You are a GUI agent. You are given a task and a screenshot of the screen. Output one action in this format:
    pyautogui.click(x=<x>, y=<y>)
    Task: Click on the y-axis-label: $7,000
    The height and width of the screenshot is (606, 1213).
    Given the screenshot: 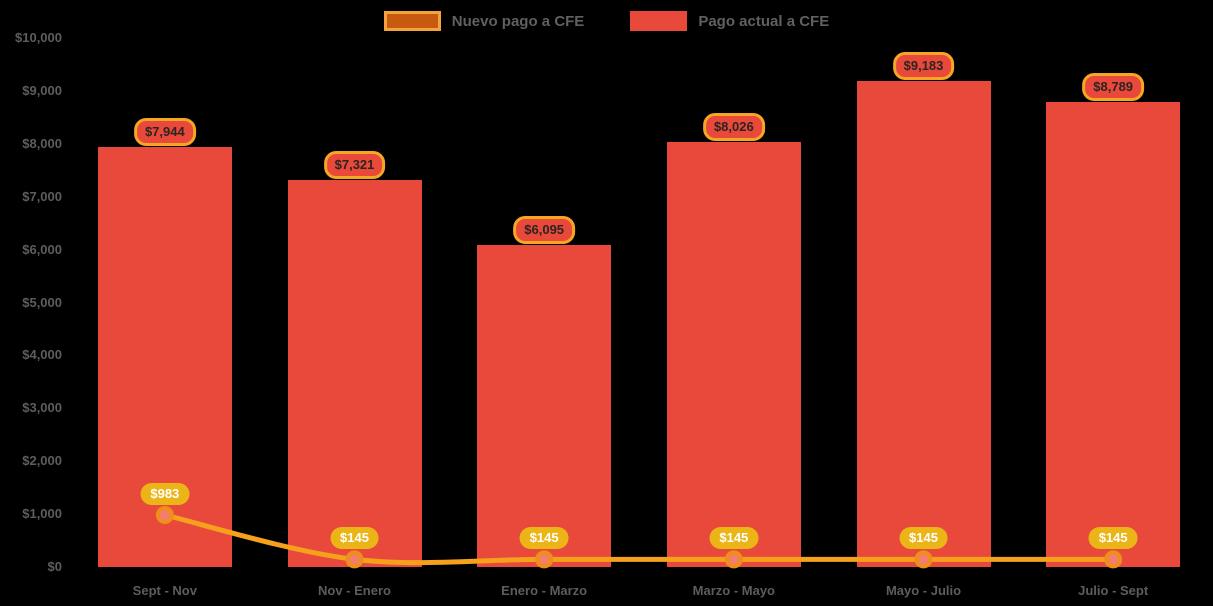 What is the action you would take?
    pyautogui.click(x=42, y=196)
    